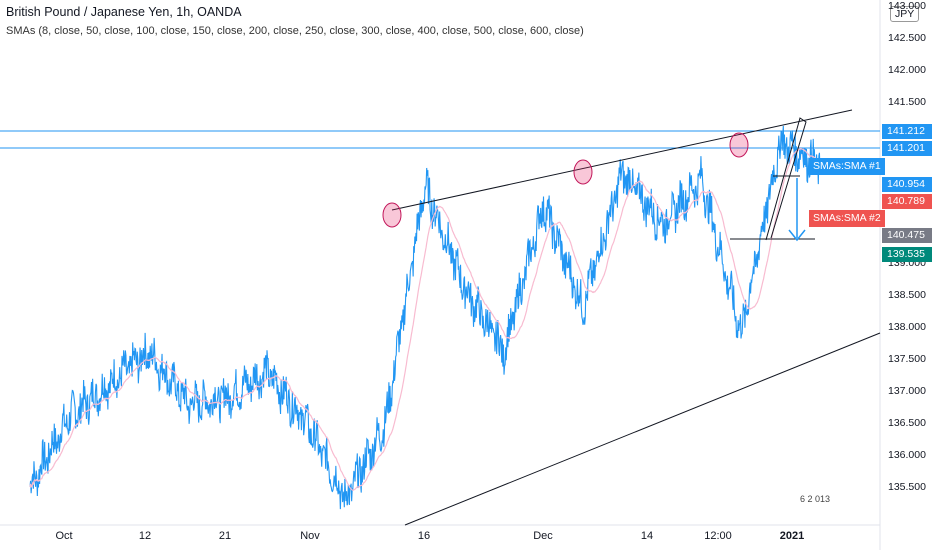  What do you see at coordinates (907, 38) in the screenshot?
I see `price-tick-label: 142.500` at bounding box center [907, 38].